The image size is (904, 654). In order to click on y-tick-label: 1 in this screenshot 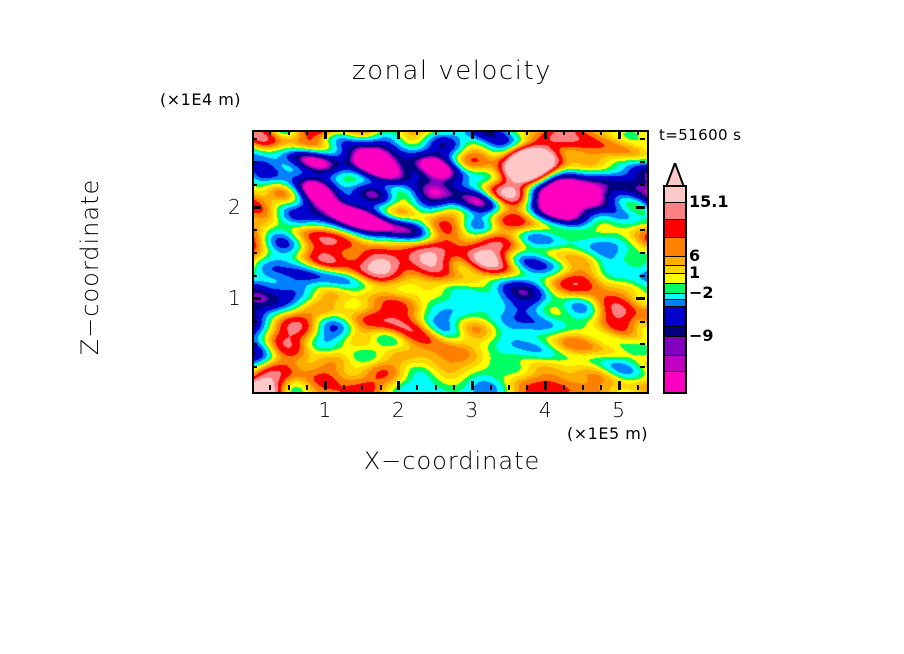, I will do `click(234, 297)`.